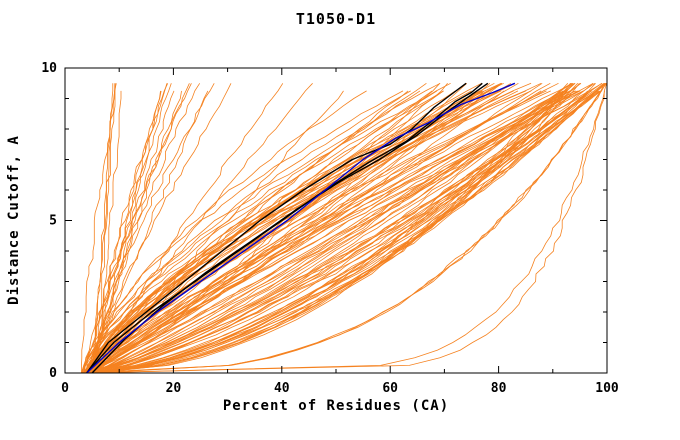 The width and height of the screenshot is (680, 440). What do you see at coordinates (607, 388) in the screenshot?
I see `x-tick-label: 100` at bounding box center [607, 388].